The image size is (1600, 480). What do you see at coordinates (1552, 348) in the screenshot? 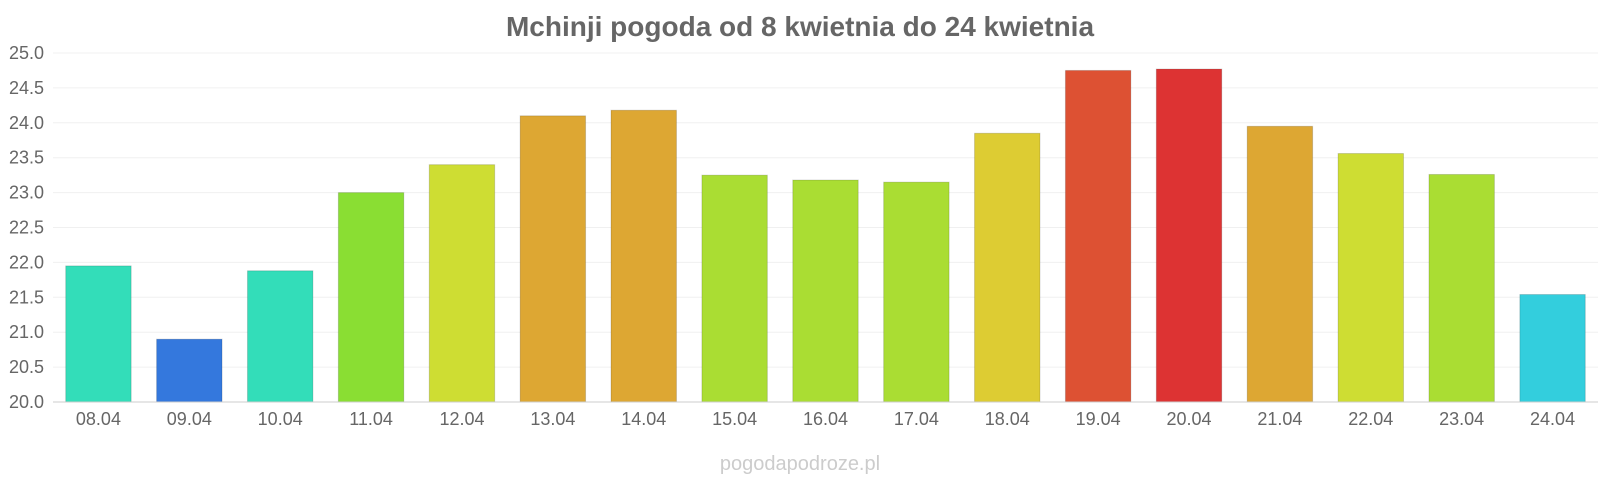
I see `bar-24.04` at bounding box center [1552, 348].